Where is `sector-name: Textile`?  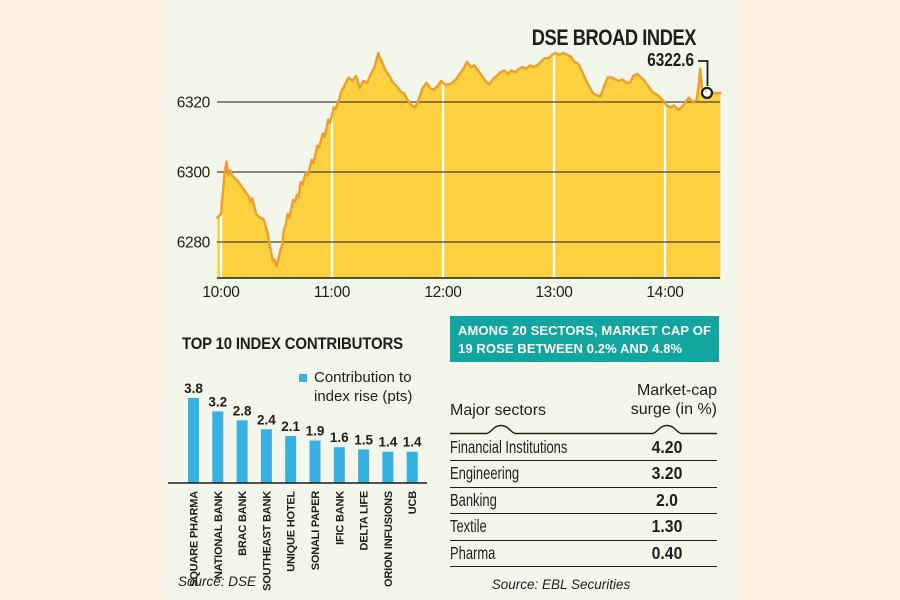 sector-name: Textile is located at coordinates (468, 526).